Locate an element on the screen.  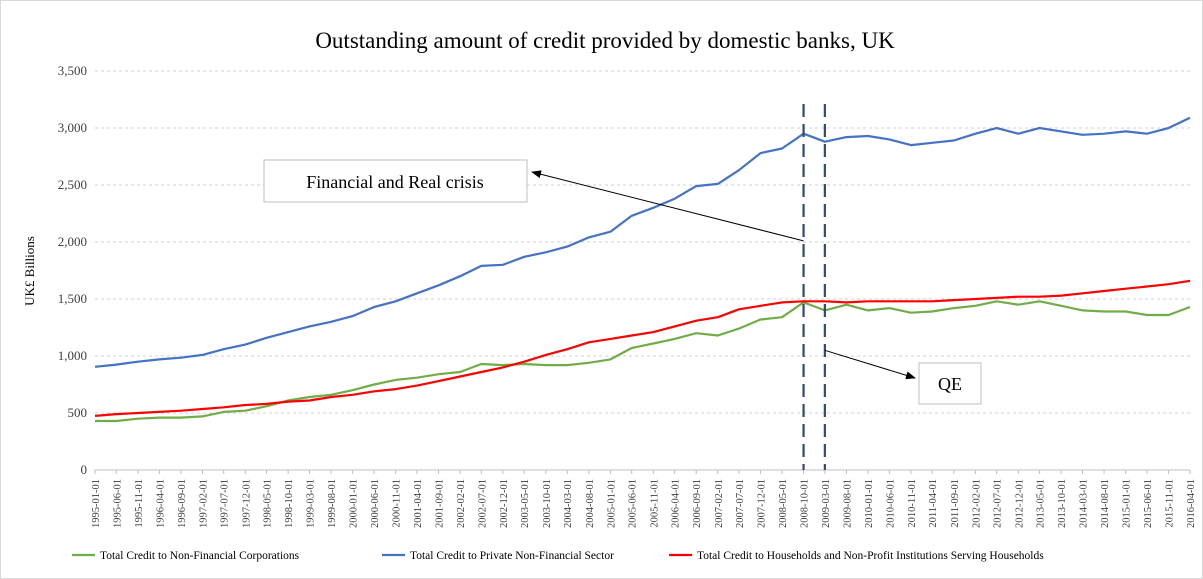
x-tick-label: 2008-10-01 is located at coordinates (805, 503).